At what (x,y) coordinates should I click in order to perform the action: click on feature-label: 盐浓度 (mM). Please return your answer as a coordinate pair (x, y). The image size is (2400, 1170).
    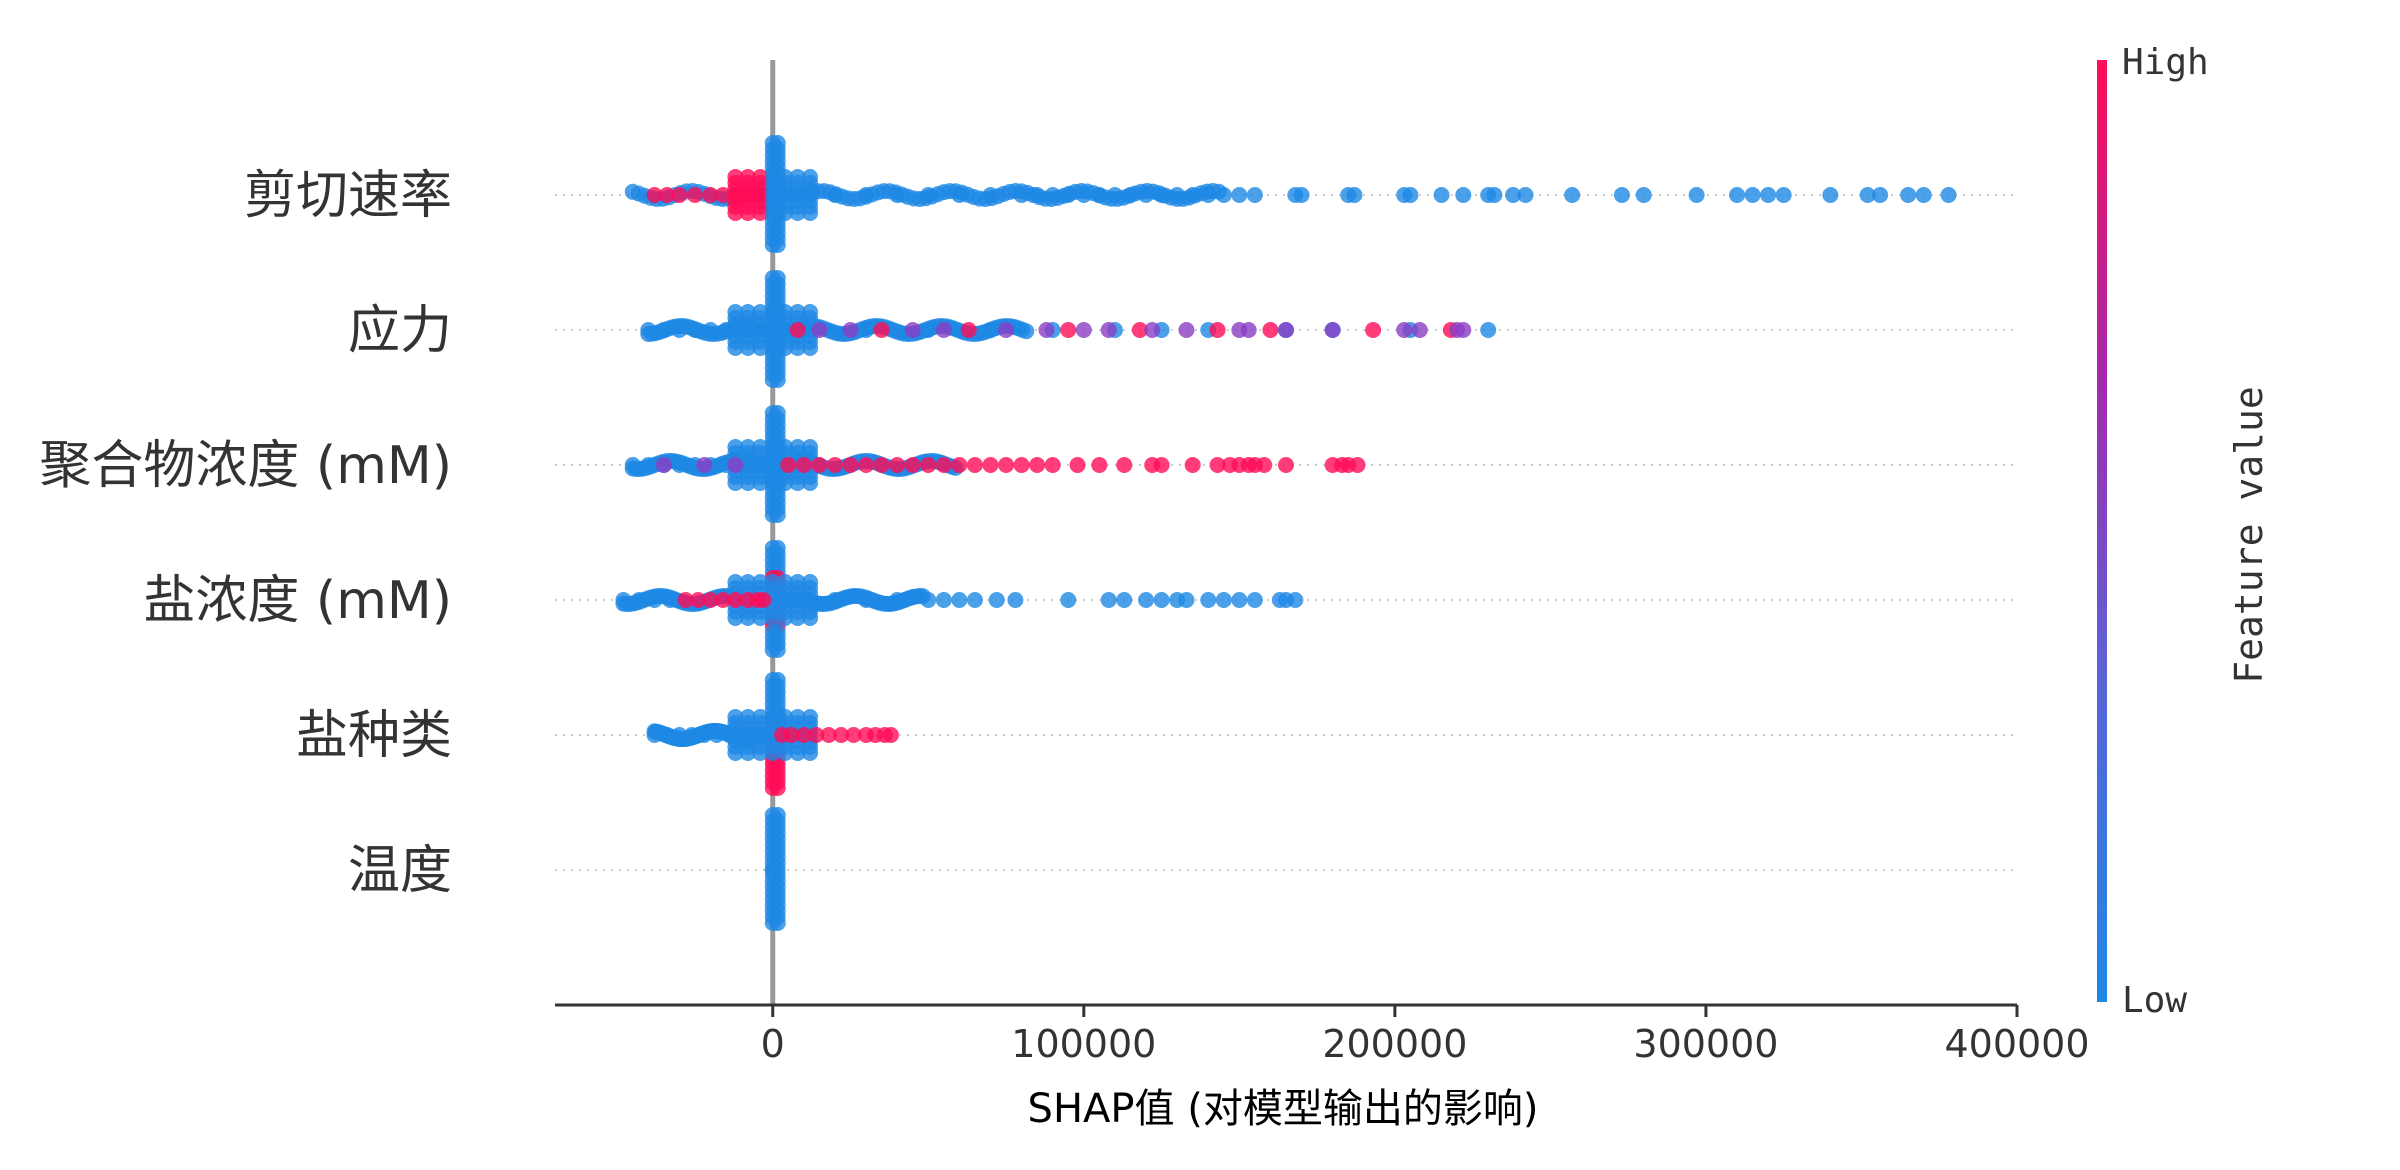
    Looking at the image, I should click on (297, 601).